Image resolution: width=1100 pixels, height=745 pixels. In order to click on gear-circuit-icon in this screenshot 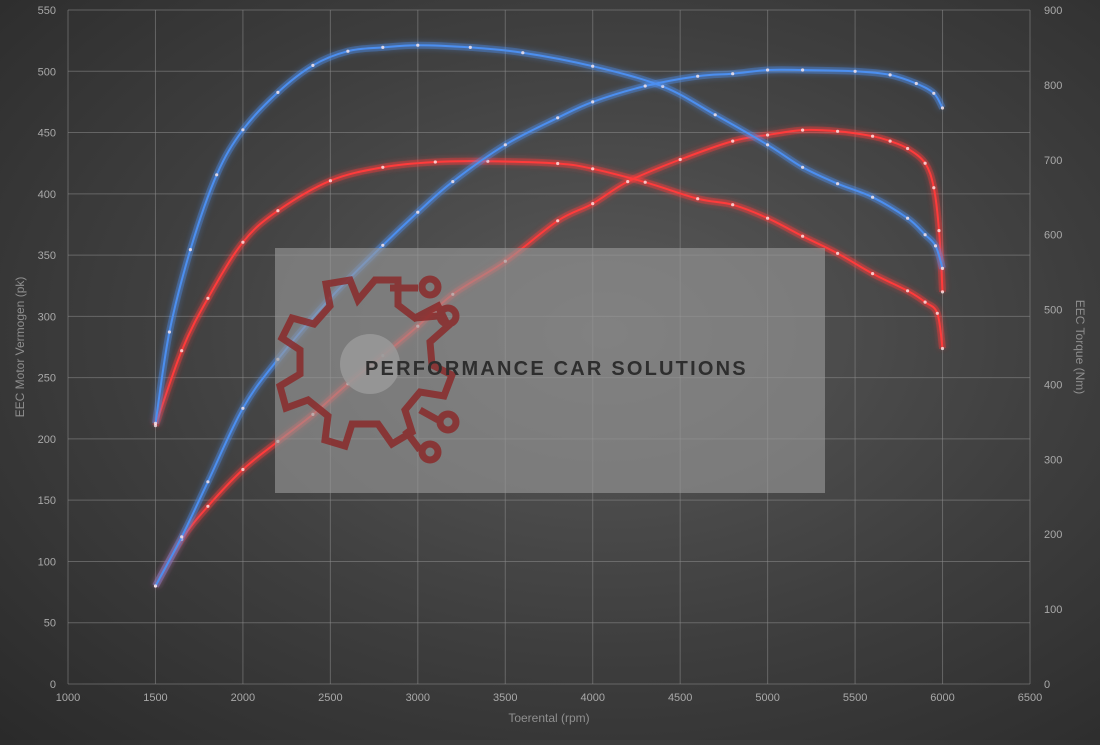, I will do `click(367, 369)`.